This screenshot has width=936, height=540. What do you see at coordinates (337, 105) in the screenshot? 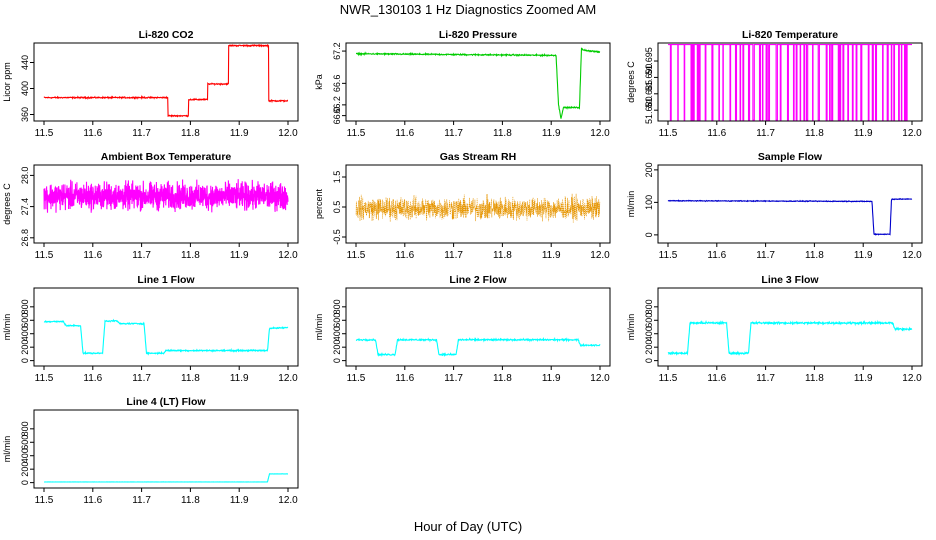
I see `y-tick-label: 66.2` at bounding box center [337, 105].